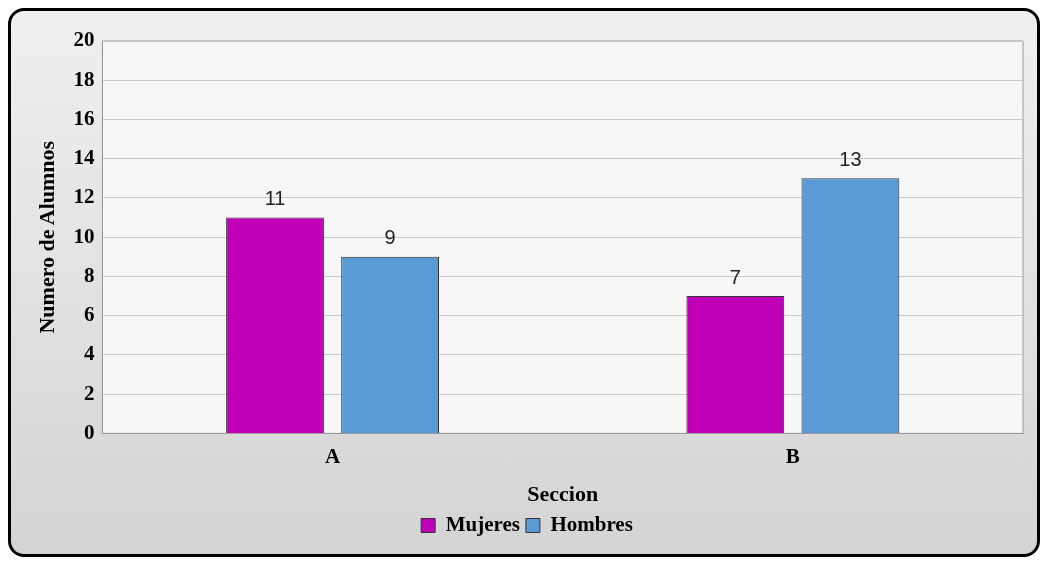 The width and height of the screenshot is (1046, 563). I want to click on data-label: 13, so click(850, 158).